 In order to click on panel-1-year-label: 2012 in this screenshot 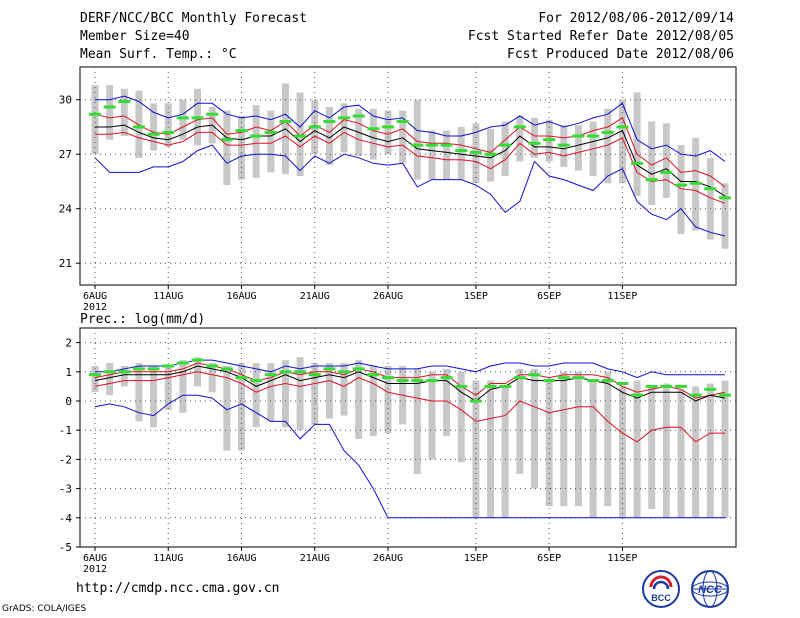, I will do `click(95, 569)`.